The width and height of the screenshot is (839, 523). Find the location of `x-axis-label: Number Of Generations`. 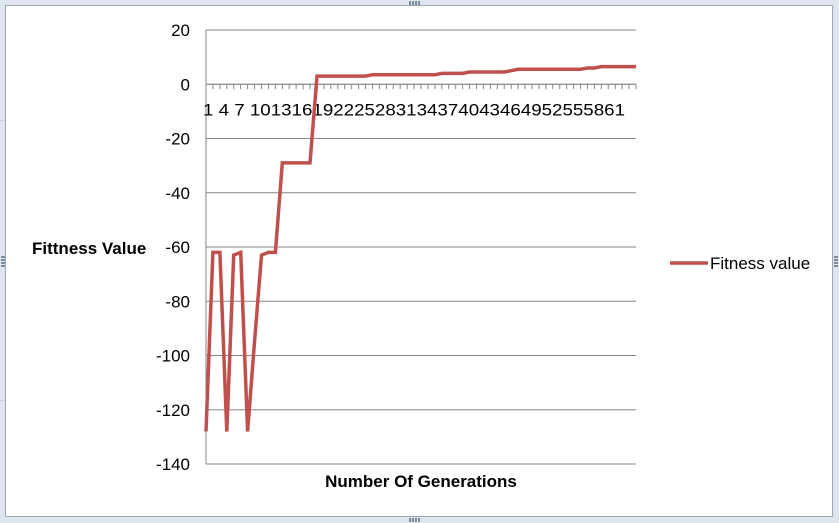

x-axis-label: Number Of Generations is located at coordinates (421, 481).